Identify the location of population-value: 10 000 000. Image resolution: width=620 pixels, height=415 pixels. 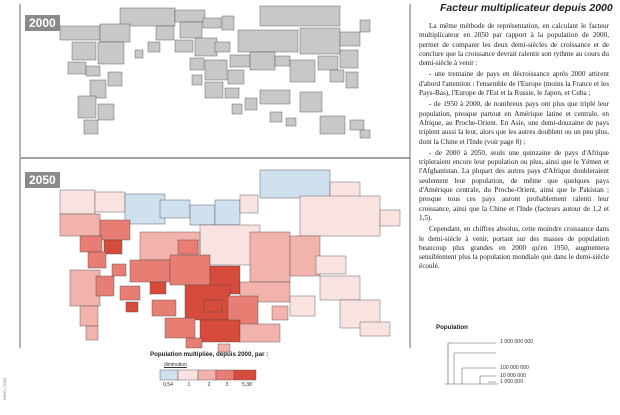
(513, 376).